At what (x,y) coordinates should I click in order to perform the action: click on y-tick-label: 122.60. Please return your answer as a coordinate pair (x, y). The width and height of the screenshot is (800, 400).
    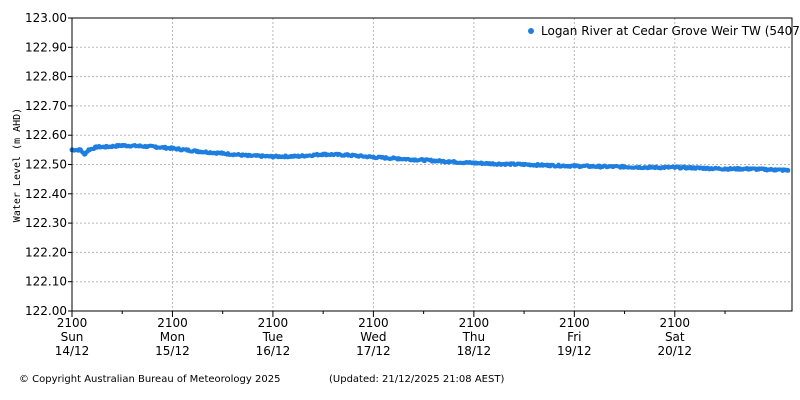
    Looking at the image, I should click on (46, 135).